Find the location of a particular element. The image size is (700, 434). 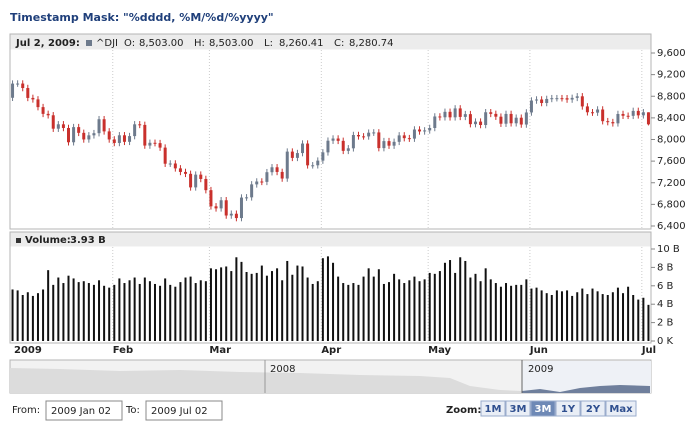

x-tick-label: May is located at coordinates (439, 350).